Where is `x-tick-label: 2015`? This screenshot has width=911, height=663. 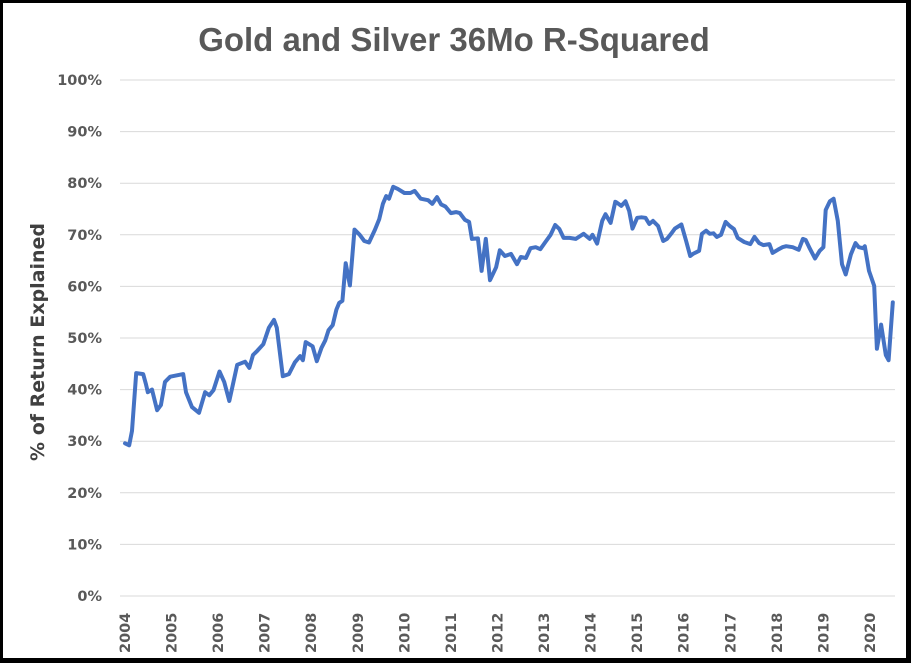
x-tick-label: 2015 is located at coordinates (638, 633).